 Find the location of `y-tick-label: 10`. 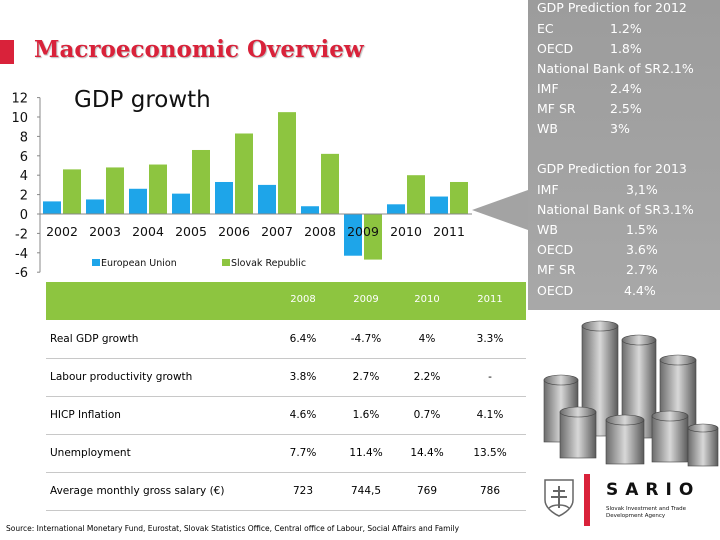

y-tick-label: 10 is located at coordinates (19, 118).